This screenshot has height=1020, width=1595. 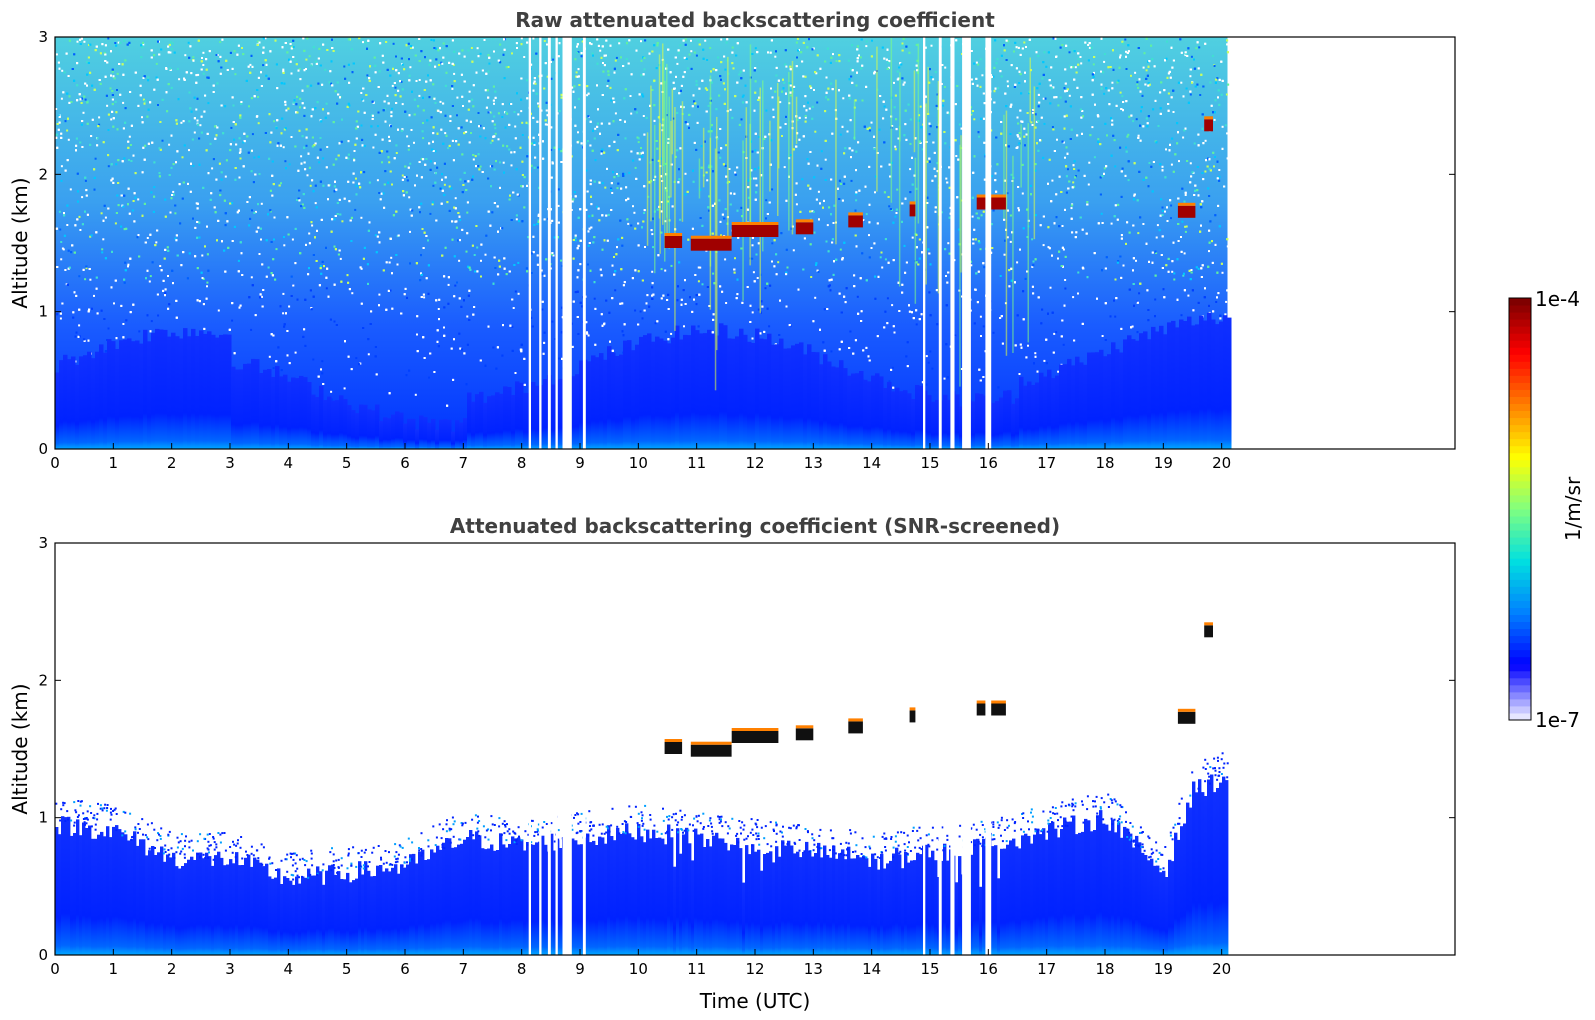 I want to click on x-tick-label: 10, so click(x=638, y=463).